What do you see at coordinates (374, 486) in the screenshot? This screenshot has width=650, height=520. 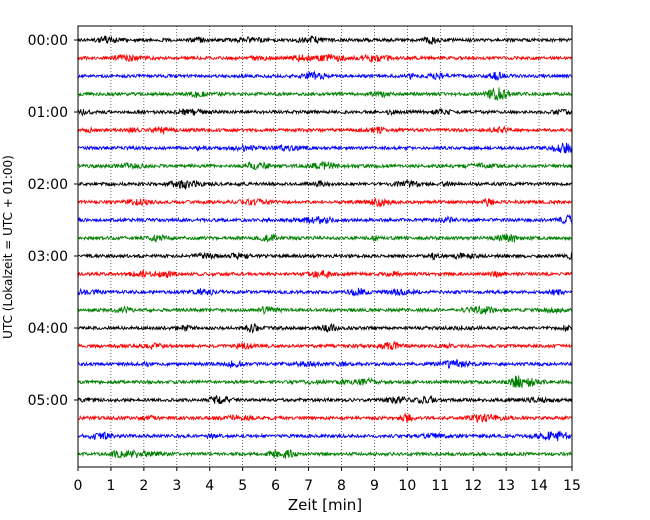 I see `x-tick-label: 9` at bounding box center [374, 486].